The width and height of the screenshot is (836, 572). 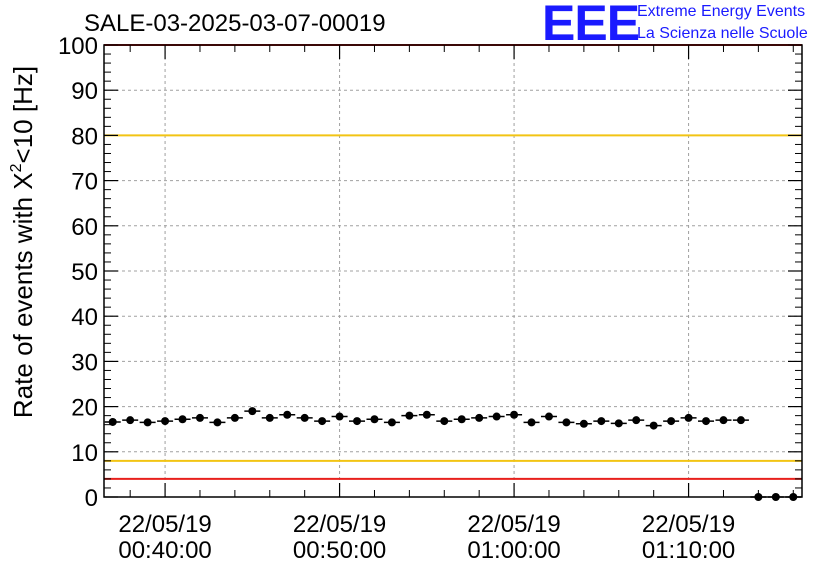 I want to click on logo-line-2: La Scienza nelle Scuole, so click(x=722, y=33).